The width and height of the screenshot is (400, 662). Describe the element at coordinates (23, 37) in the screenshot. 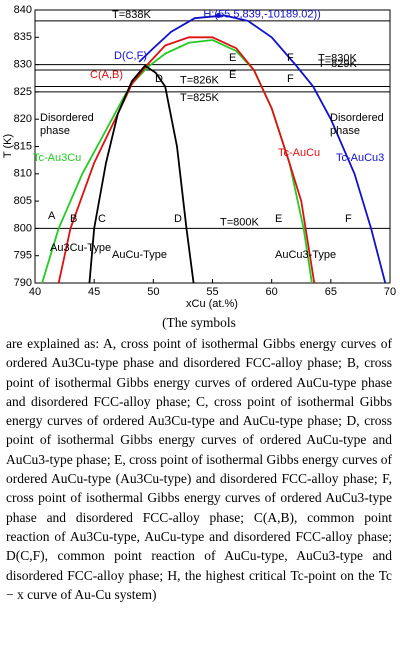

I see `y-tick-label: 835` at that location.